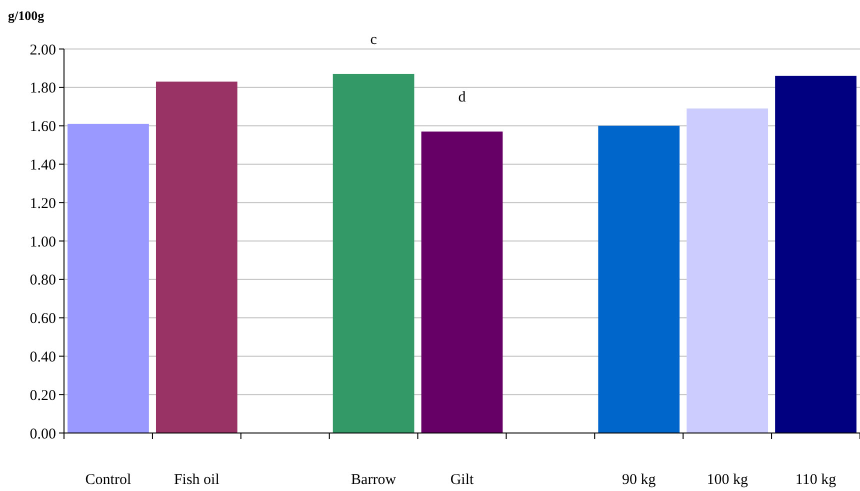 The width and height of the screenshot is (860, 491). Describe the element at coordinates (43, 434) in the screenshot. I see `y-tick-label: 0.00` at that location.